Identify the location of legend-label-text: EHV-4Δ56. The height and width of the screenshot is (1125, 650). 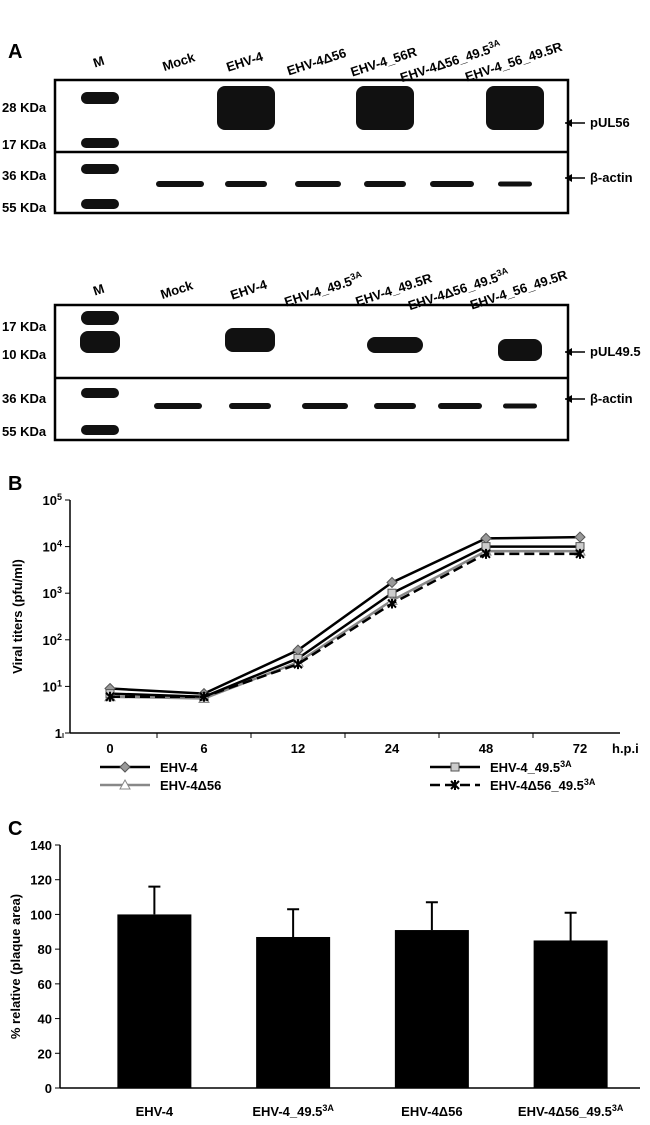
(190, 785).